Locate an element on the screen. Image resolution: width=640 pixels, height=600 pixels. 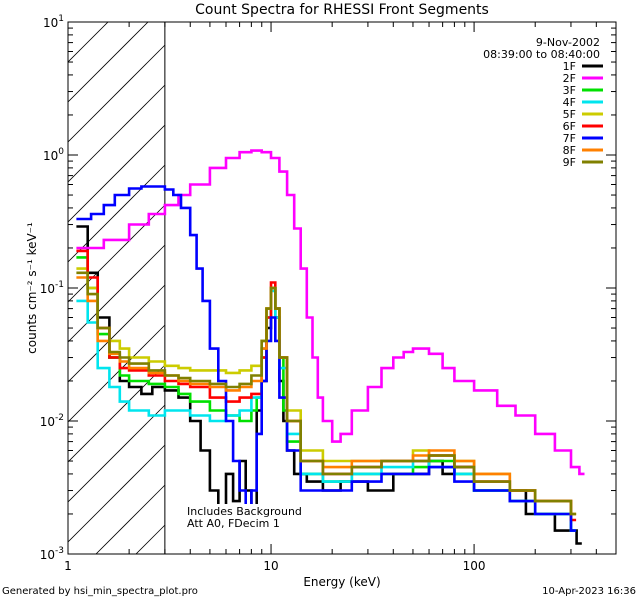
x-tick-label: 10 is located at coordinates (270, 566).